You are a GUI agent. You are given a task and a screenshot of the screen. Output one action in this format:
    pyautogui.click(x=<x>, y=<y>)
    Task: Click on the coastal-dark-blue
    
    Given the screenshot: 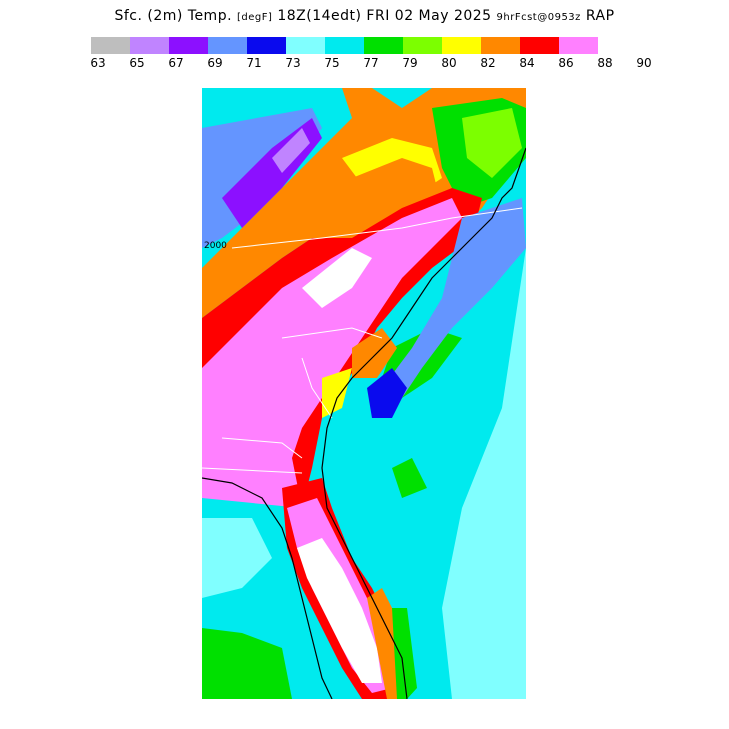 What is the action you would take?
    pyautogui.click(x=387, y=393)
    